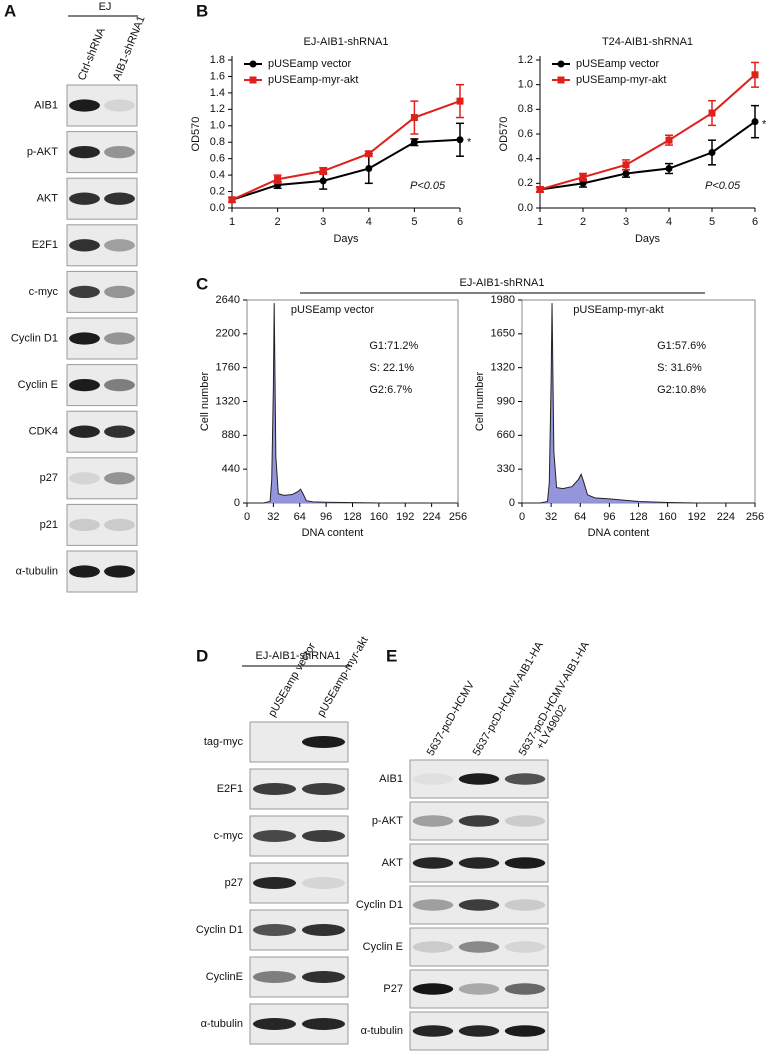 This screenshot has width=769, height=1051. I want to click on x-tick-label: 64, so click(580, 517).